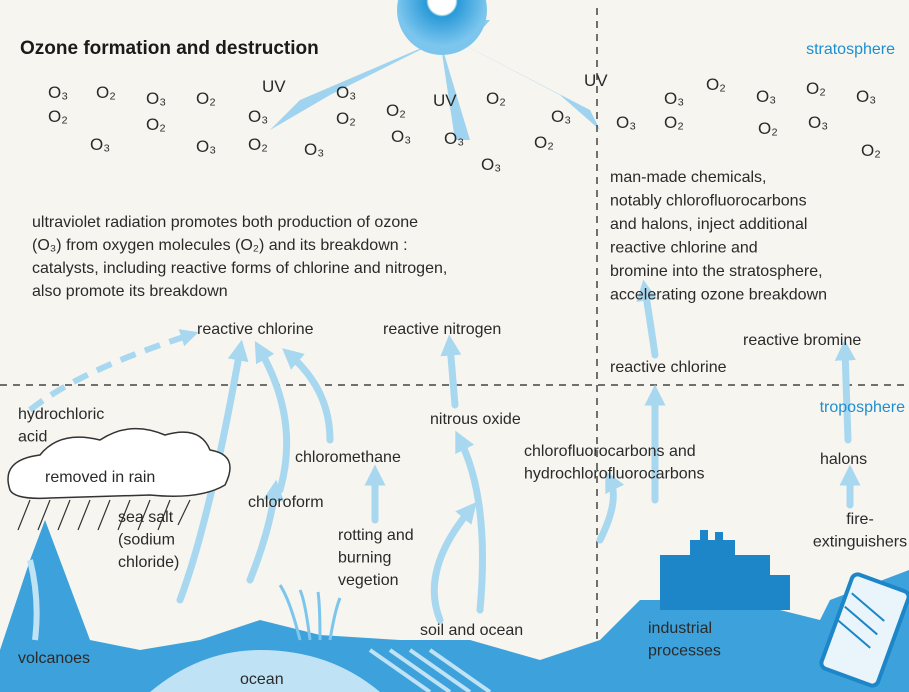  I want to click on cloud, so click(119, 479).